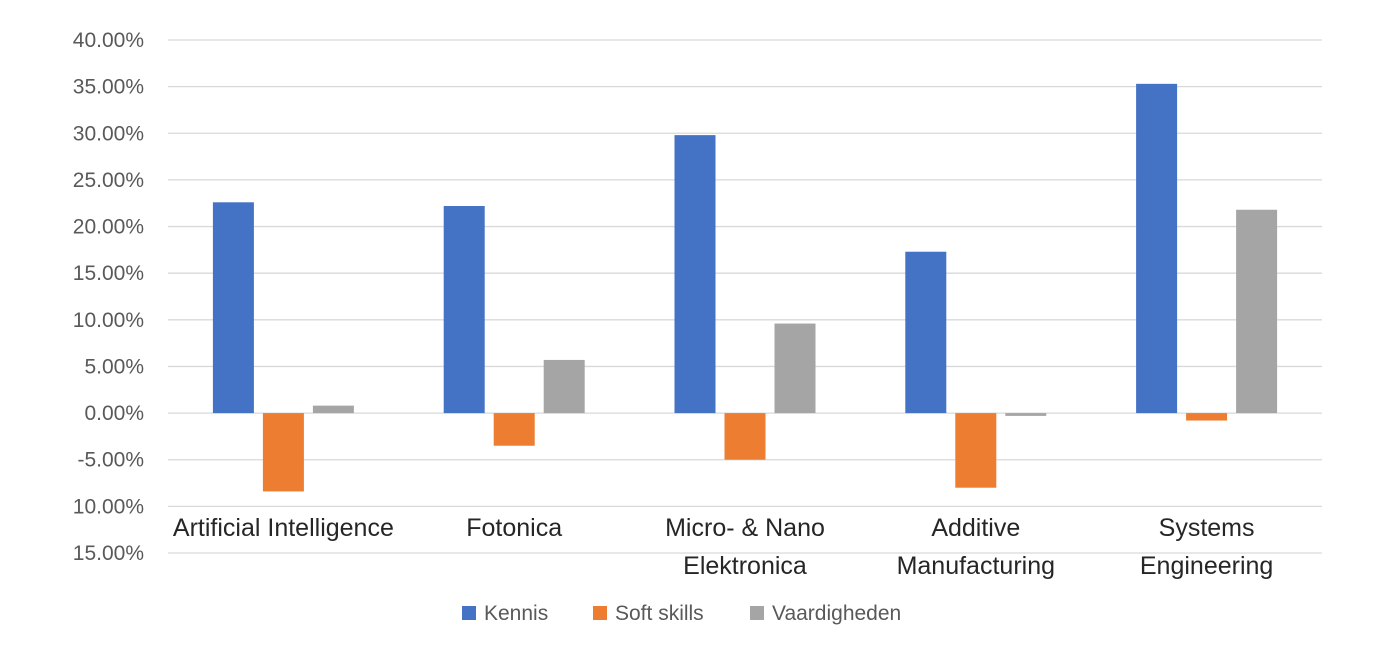 This screenshot has height=650, width=1400. I want to click on category-label: Artificial Intelligence, so click(283, 528).